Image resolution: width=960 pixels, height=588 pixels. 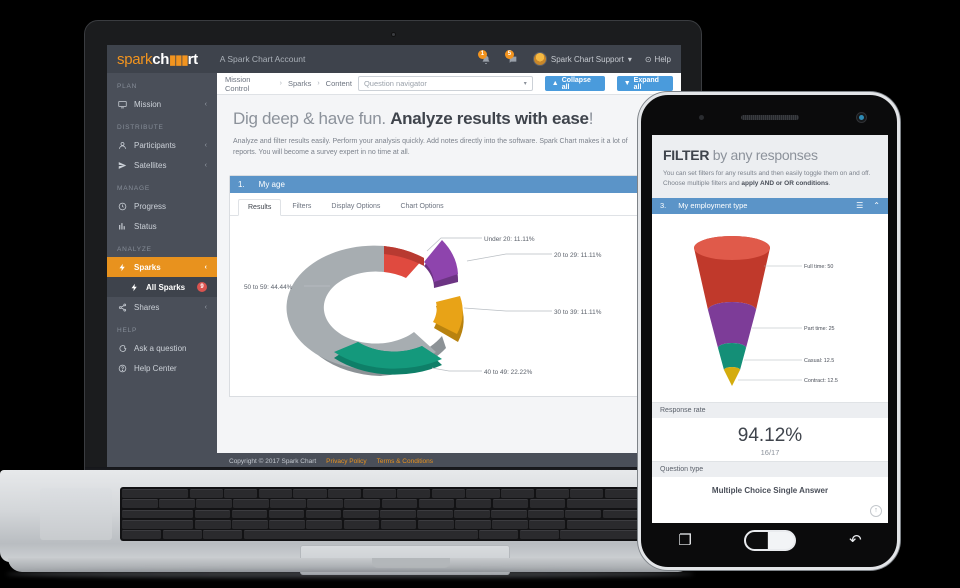 I want to click on clock-icon, so click(x=122, y=206).